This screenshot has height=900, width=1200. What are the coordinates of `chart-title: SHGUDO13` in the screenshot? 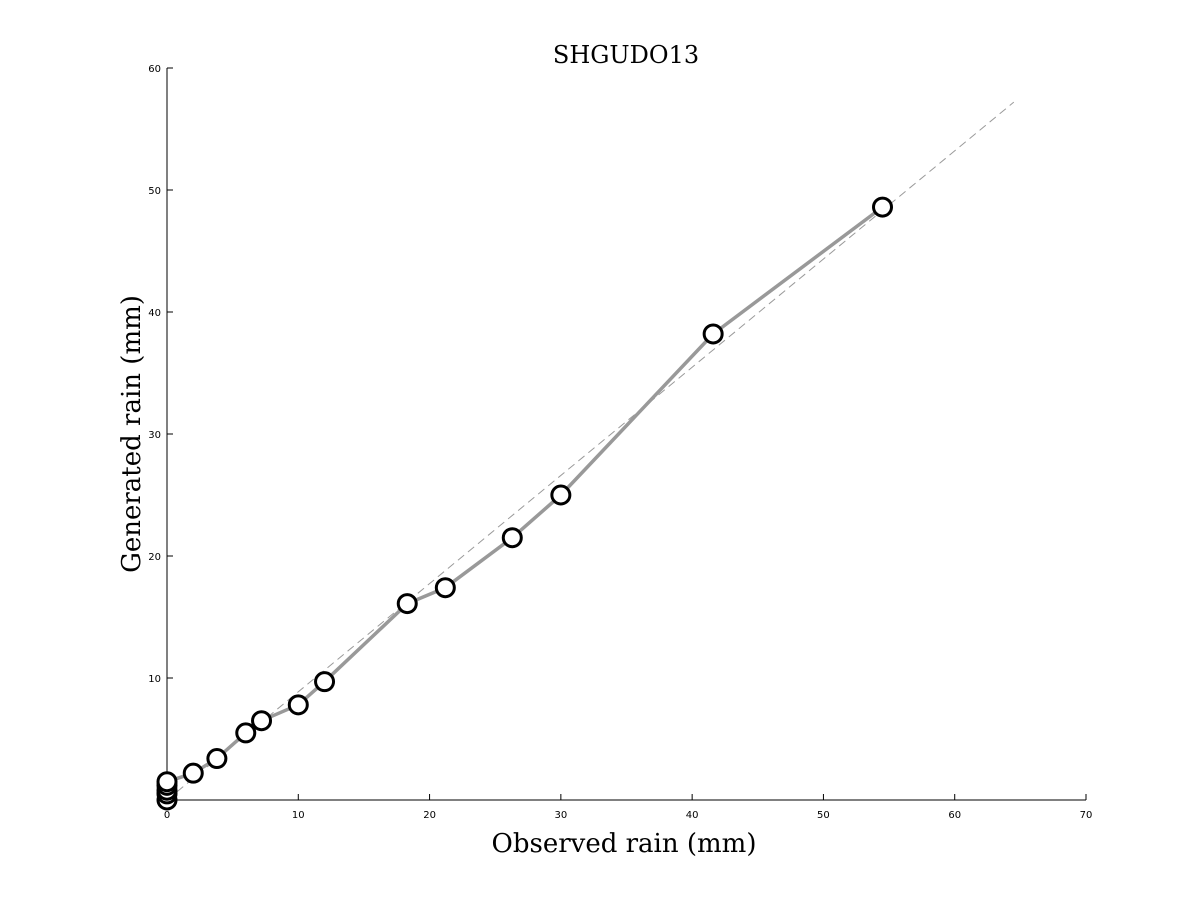 It's located at (626, 55).